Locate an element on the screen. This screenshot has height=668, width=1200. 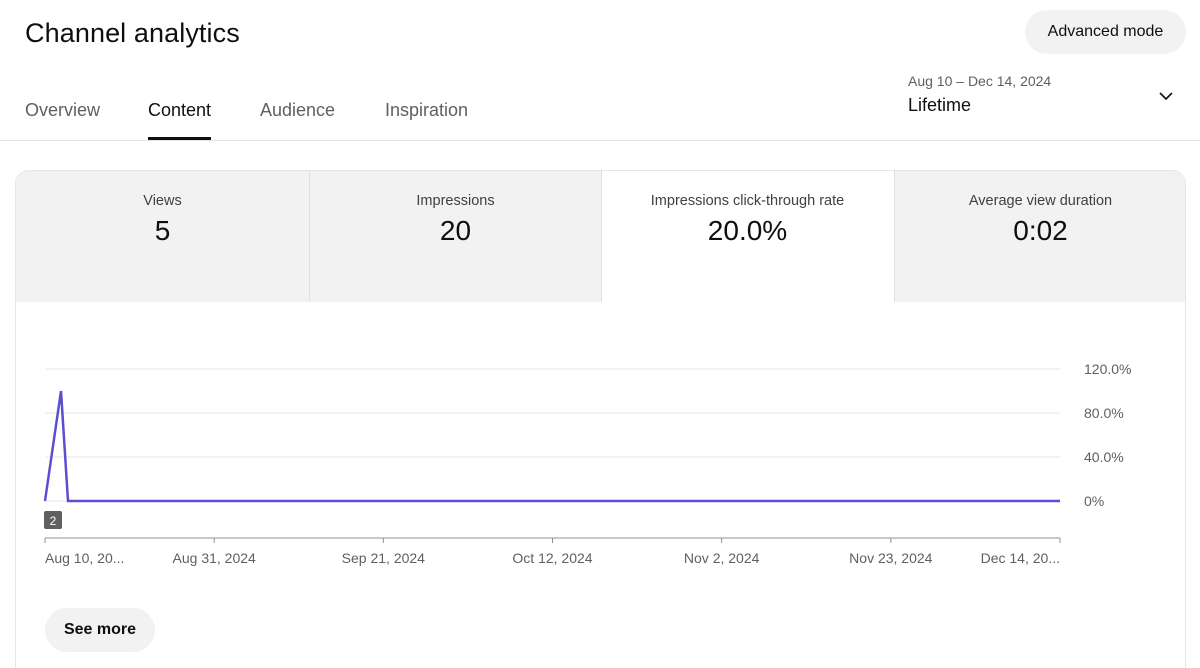
metric-value: 20.0% is located at coordinates (747, 230).